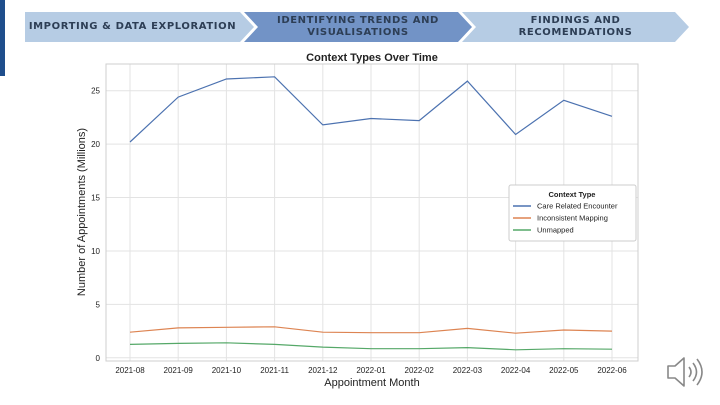 The image size is (720, 405). Describe the element at coordinates (612, 370) in the screenshot. I see `x-tick-label: 2022-06` at that location.